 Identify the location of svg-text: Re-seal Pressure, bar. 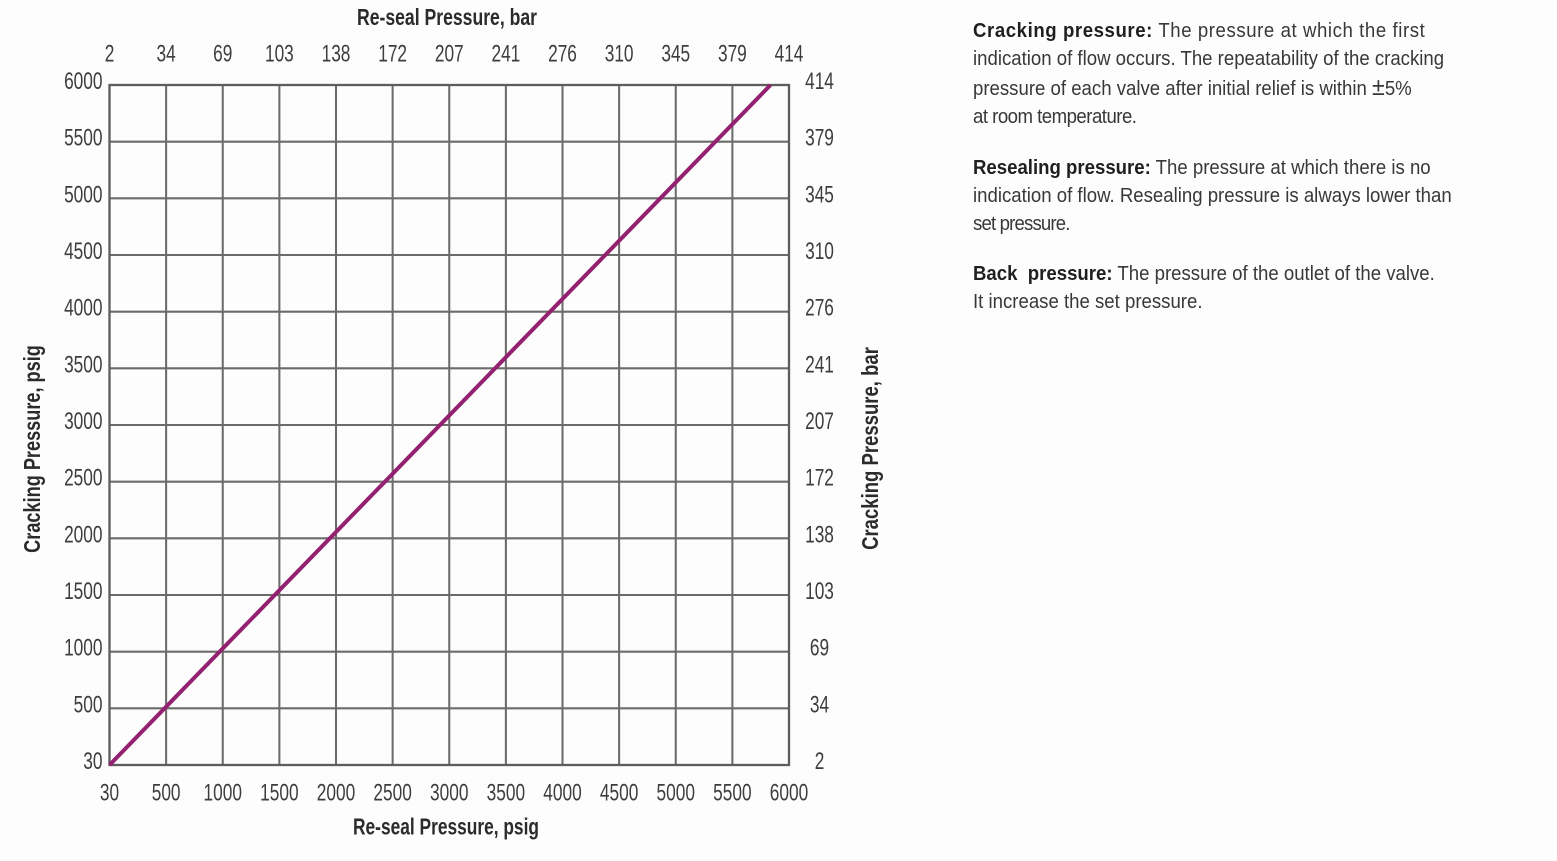
(447, 18).